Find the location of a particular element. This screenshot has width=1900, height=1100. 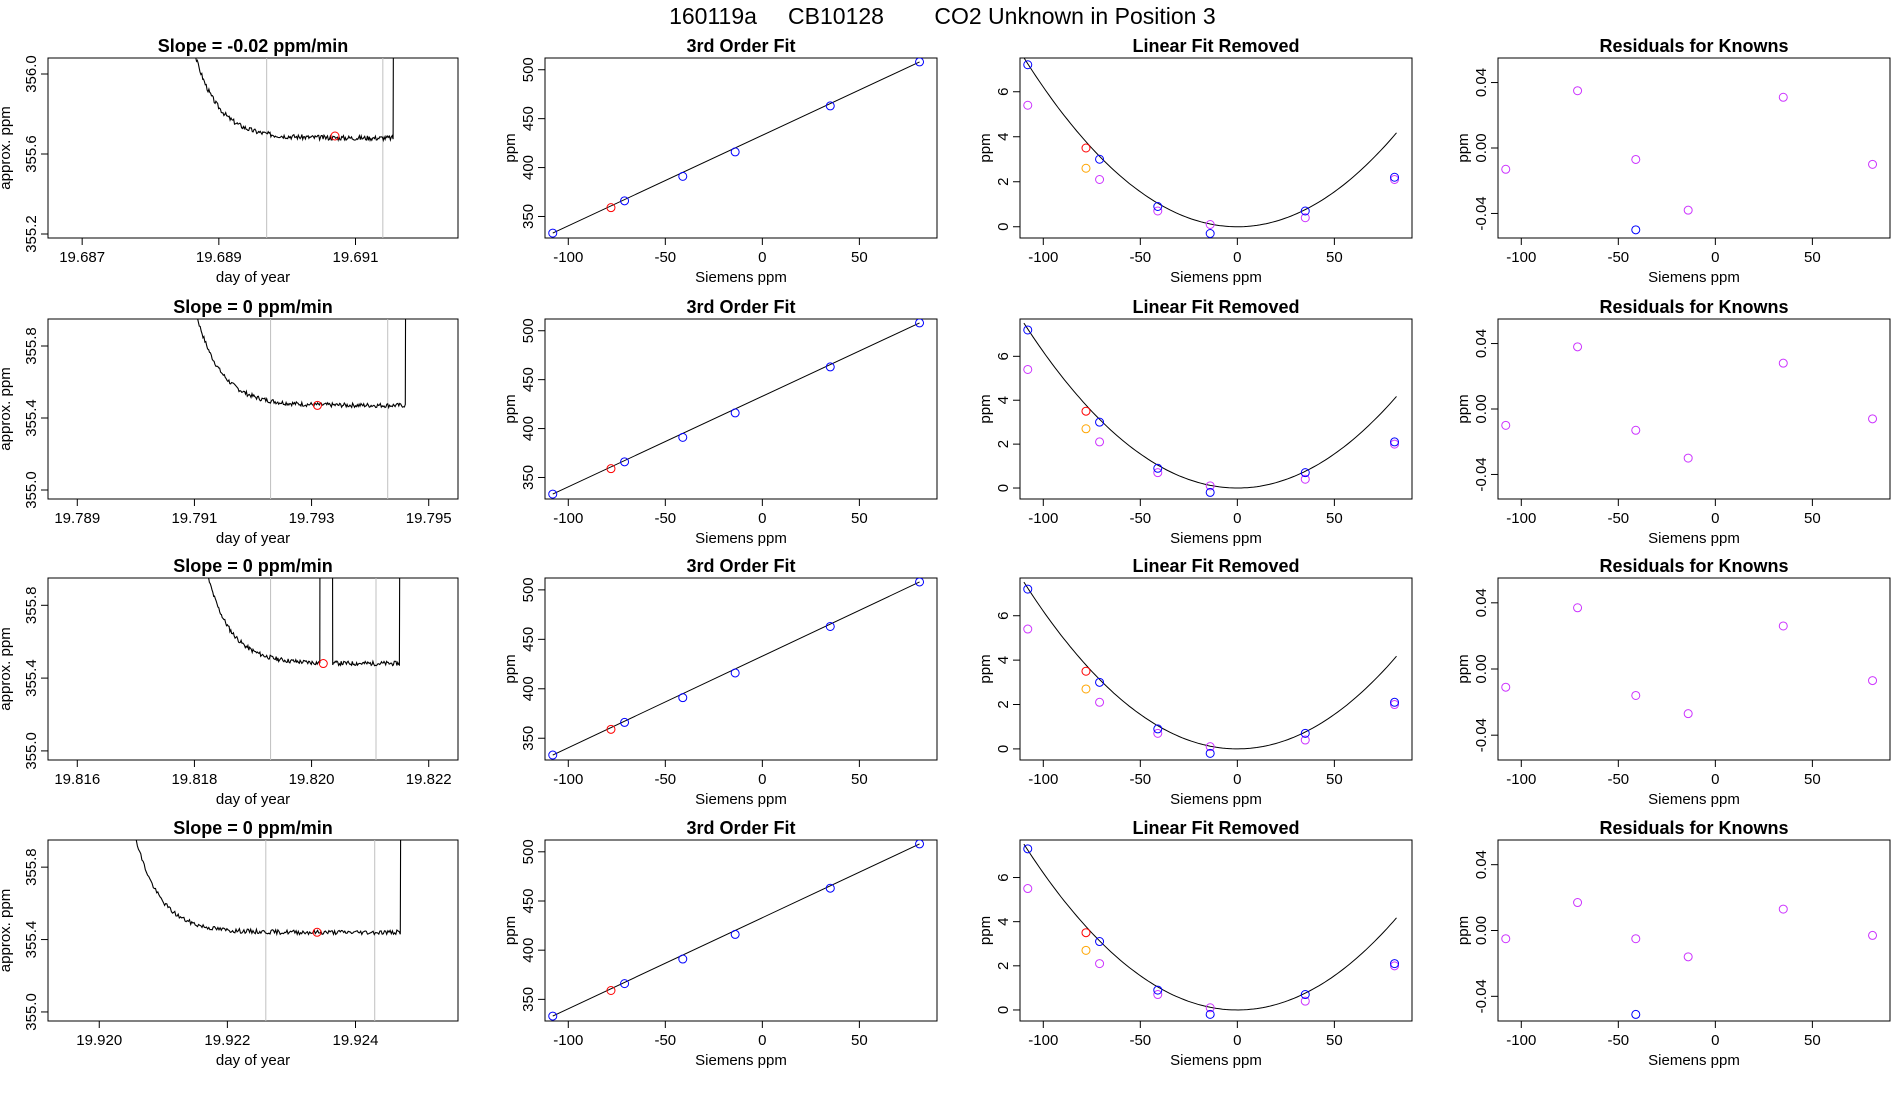

y-tick-label: 4 is located at coordinates (1003, 400).